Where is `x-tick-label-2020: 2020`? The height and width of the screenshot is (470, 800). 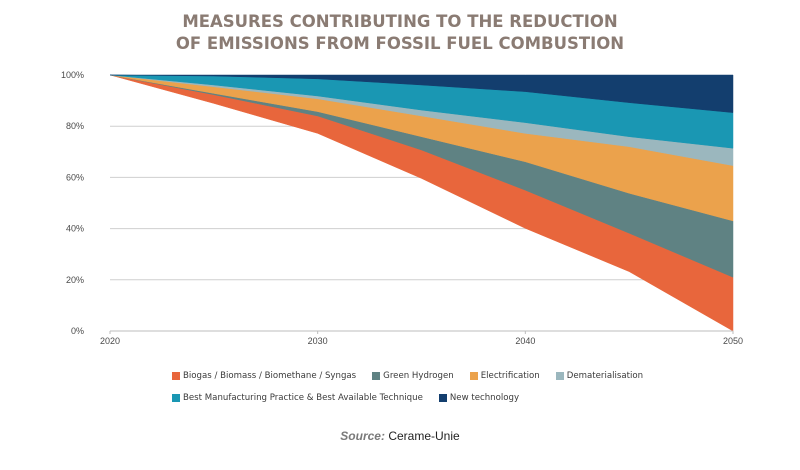
x-tick-label-2020: 2020 is located at coordinates (110, 341).